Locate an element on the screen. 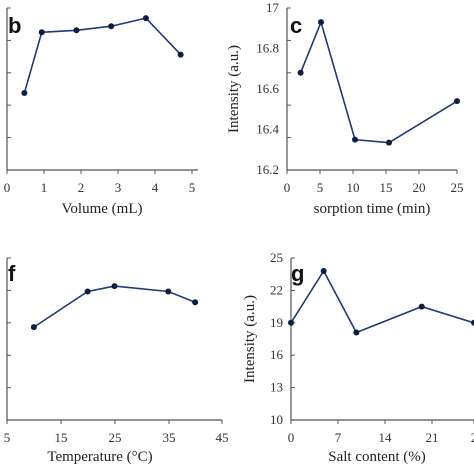  x-tick-label-g: 0 is located at coordinates (291, 437).